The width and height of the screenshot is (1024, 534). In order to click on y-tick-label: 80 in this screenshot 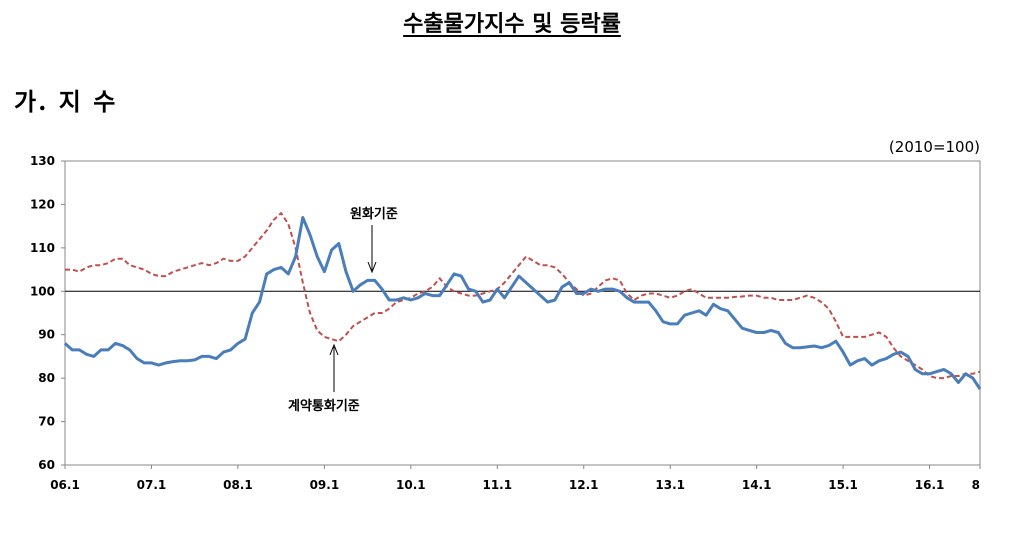, I will do `click(46, 378)`.